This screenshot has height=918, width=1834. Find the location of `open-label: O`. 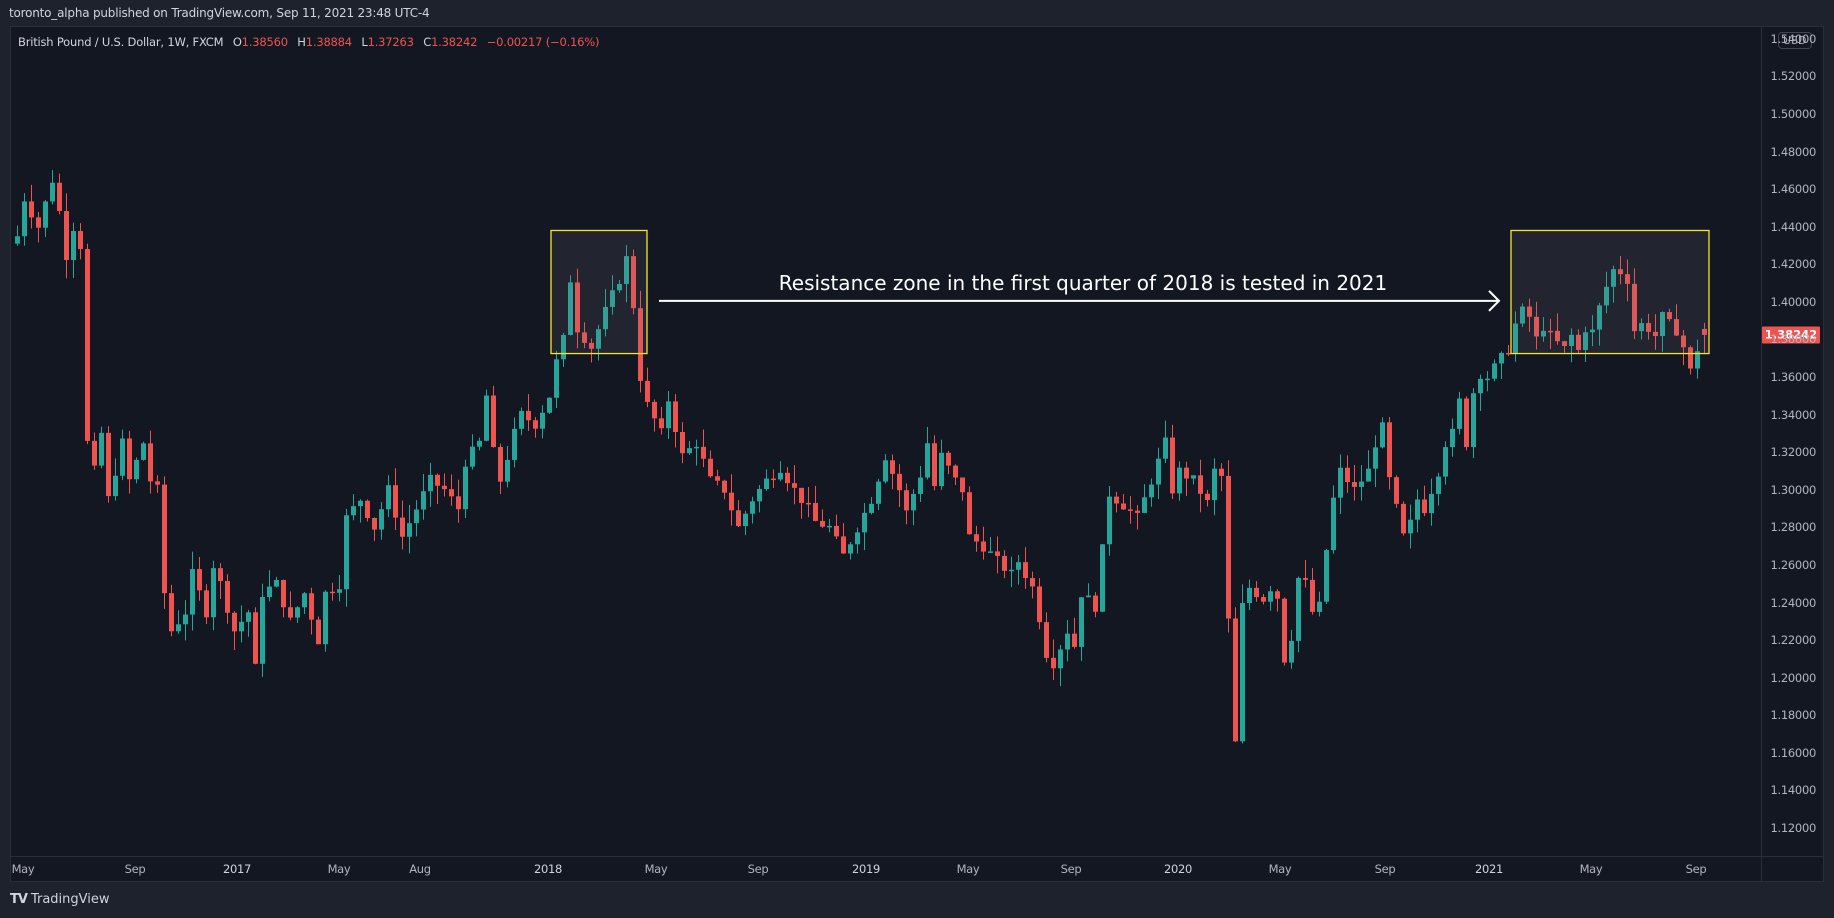

open-label: O is located at coordinates (237, 42).